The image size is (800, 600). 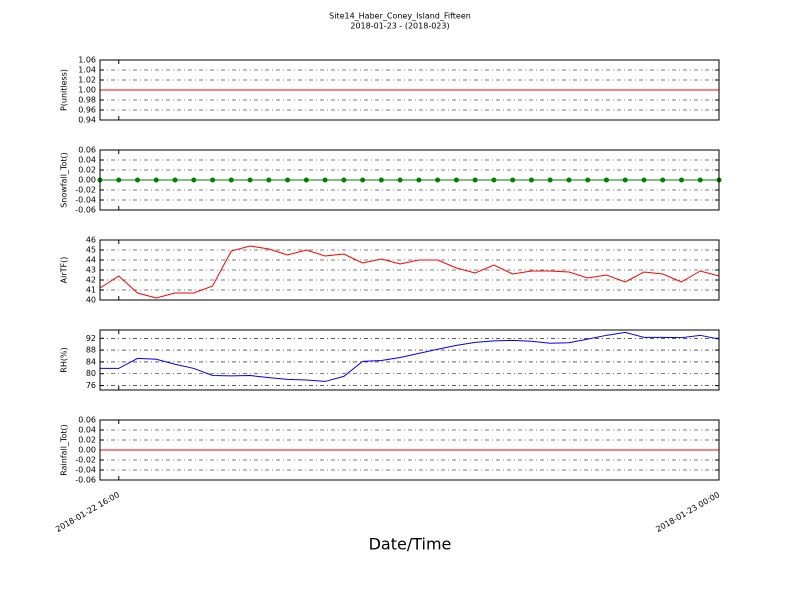 What do you see at coordinates (91, 250) in the screenshot?
I see `y-tick-label: 45` at bounding box center [91, 250].